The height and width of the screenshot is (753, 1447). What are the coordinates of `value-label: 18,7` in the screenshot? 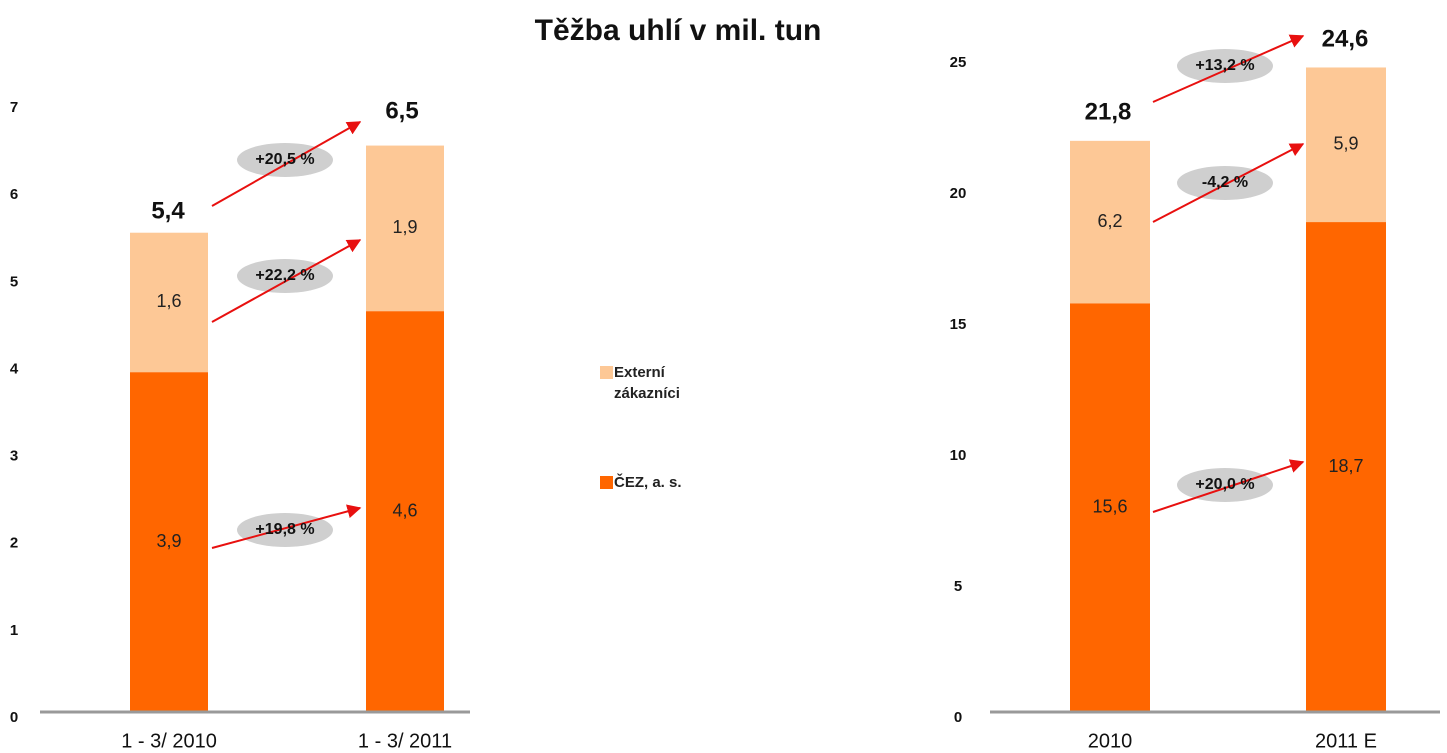 It's located at (1345, 466).